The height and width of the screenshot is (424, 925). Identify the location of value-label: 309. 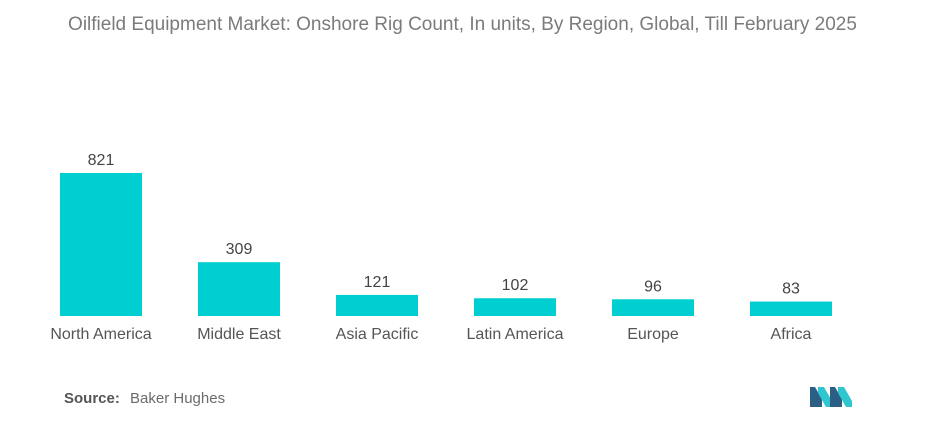
(239, 249).